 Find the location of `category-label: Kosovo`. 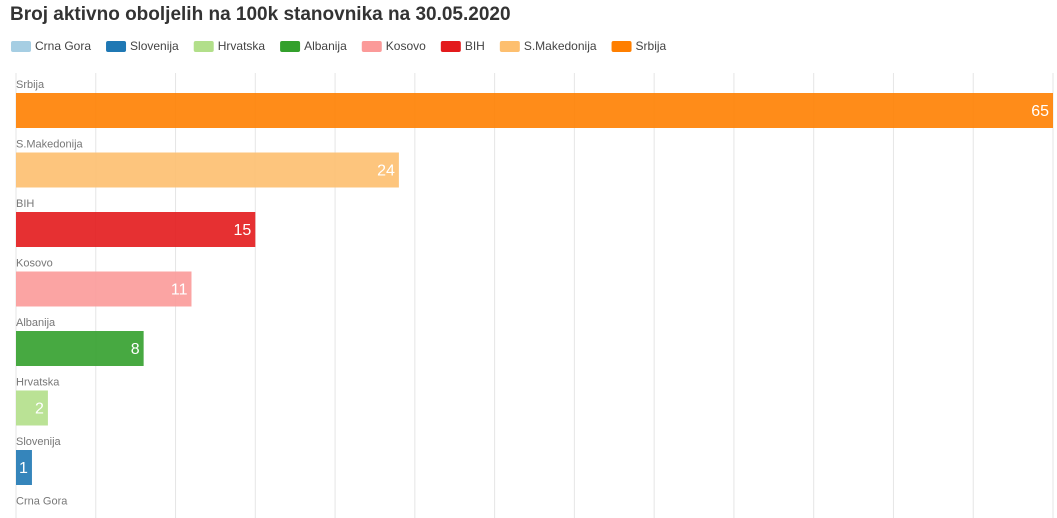

category-label: Kosovo is located at coordinates (34, 263).